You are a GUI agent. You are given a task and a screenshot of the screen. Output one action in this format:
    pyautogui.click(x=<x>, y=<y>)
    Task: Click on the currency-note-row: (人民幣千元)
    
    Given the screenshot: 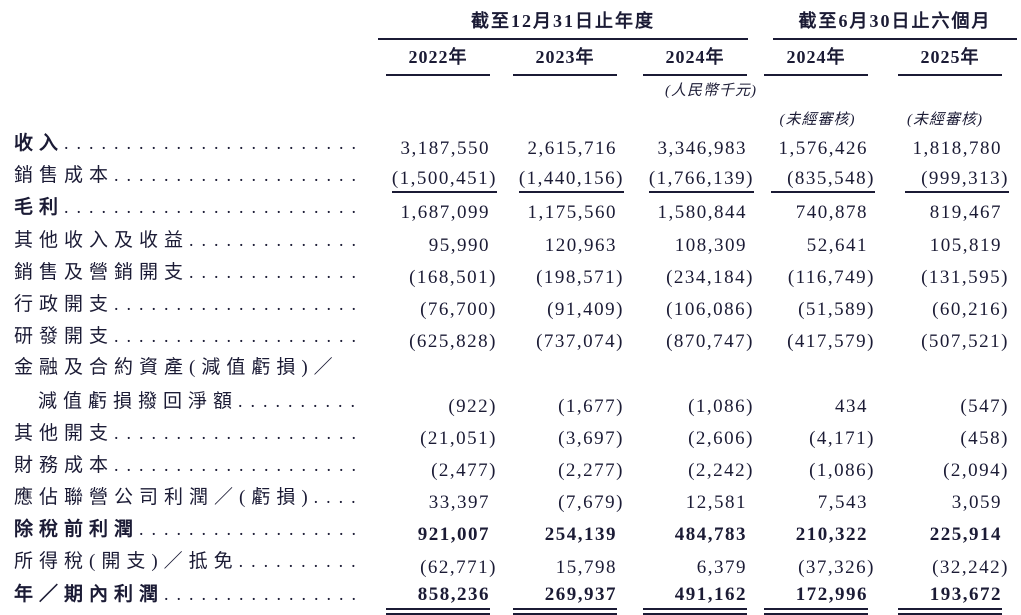 What is the action you would take?
    pyautogui.click(x=506, y=89)
    